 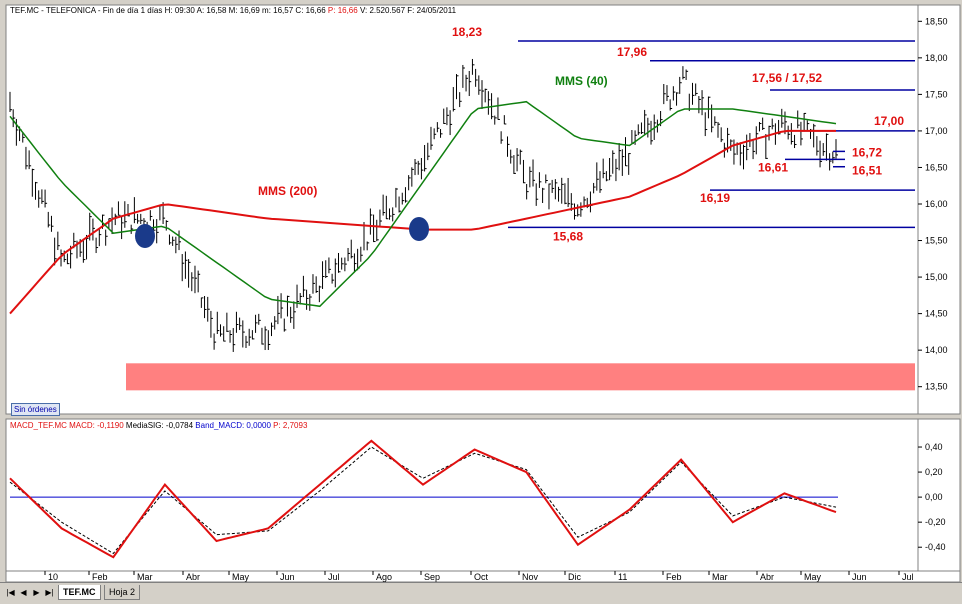 I want to click on price-level-label: 16,72, so click(x=867, y=152).